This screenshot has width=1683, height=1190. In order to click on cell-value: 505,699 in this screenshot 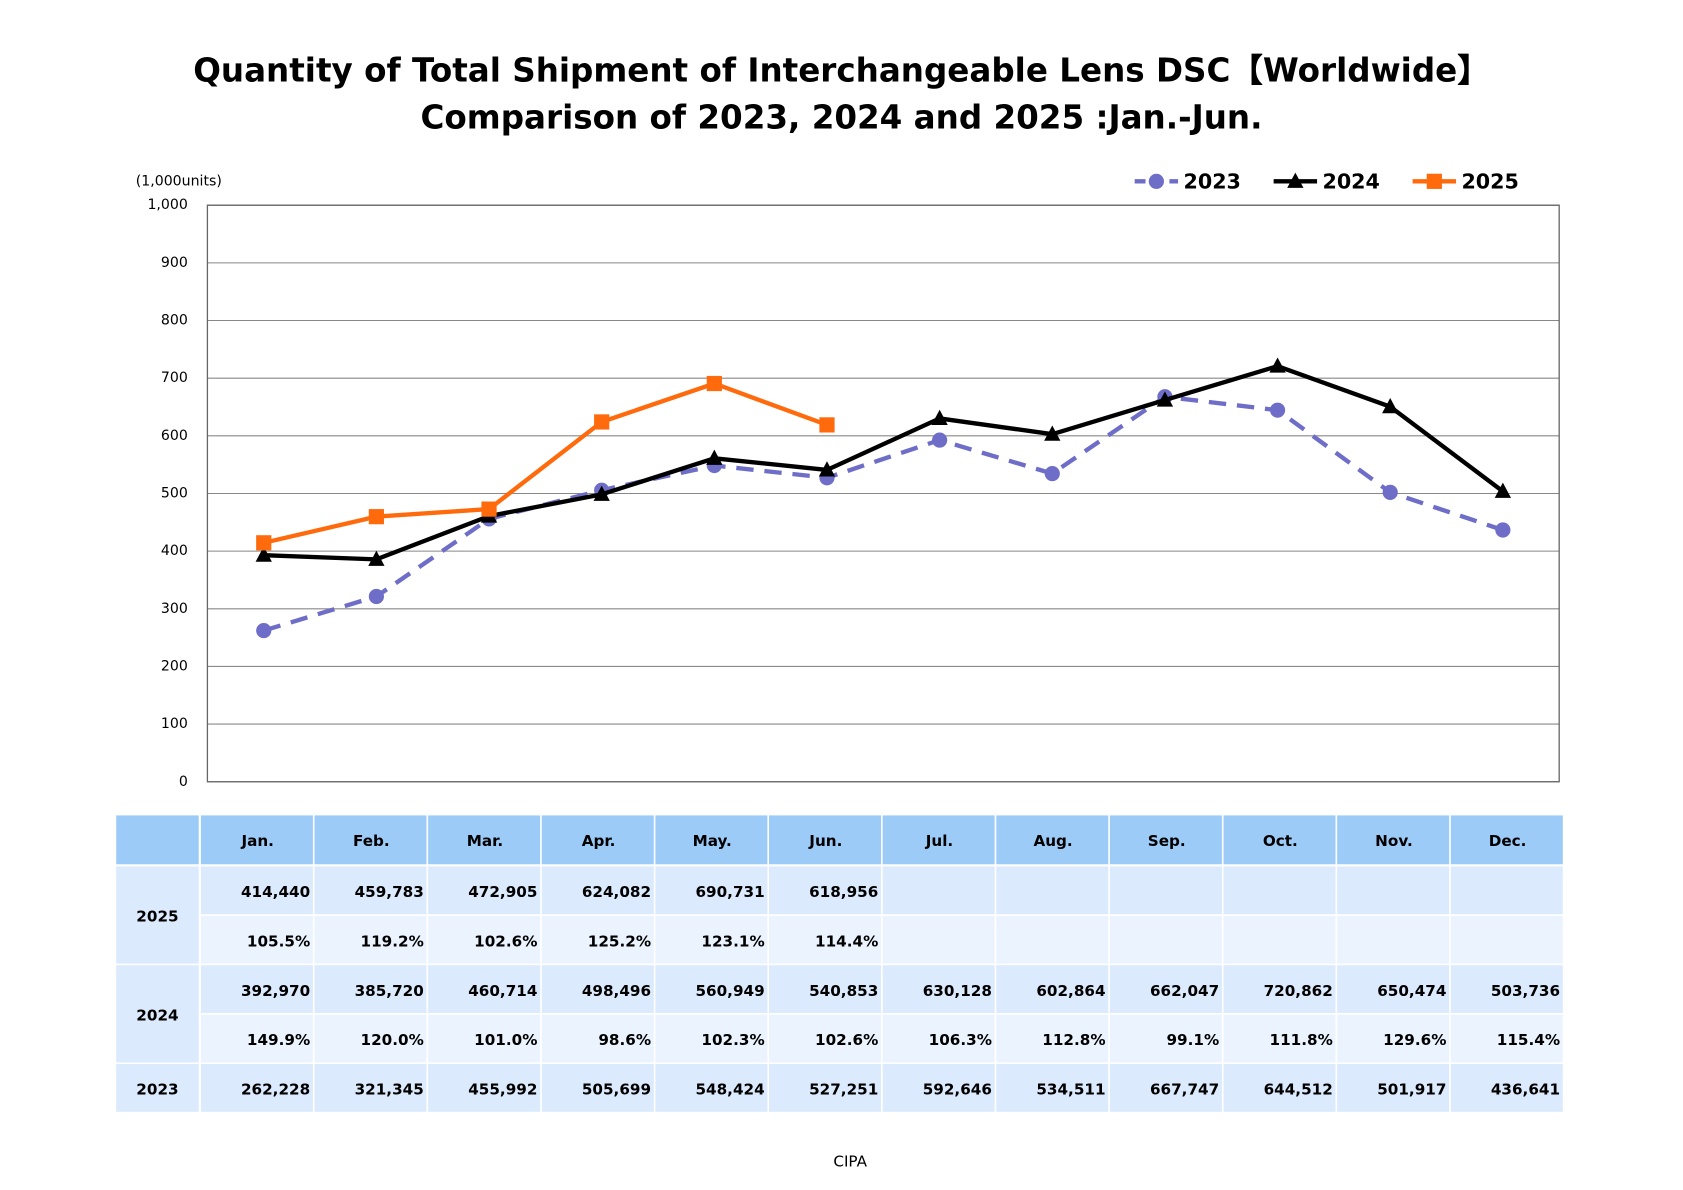, I will do `click(616, 1090)`.